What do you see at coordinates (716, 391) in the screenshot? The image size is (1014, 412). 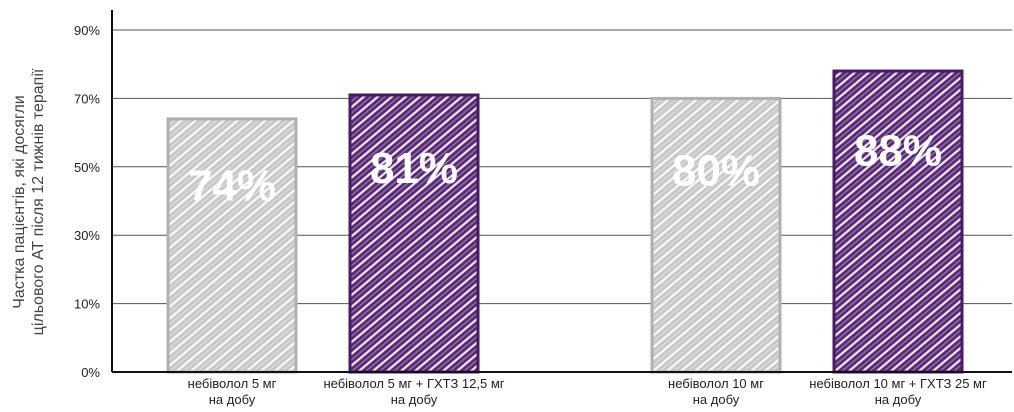 I see `category-label: небіволол 10 мг на добу` at bounding box center [716, 391].